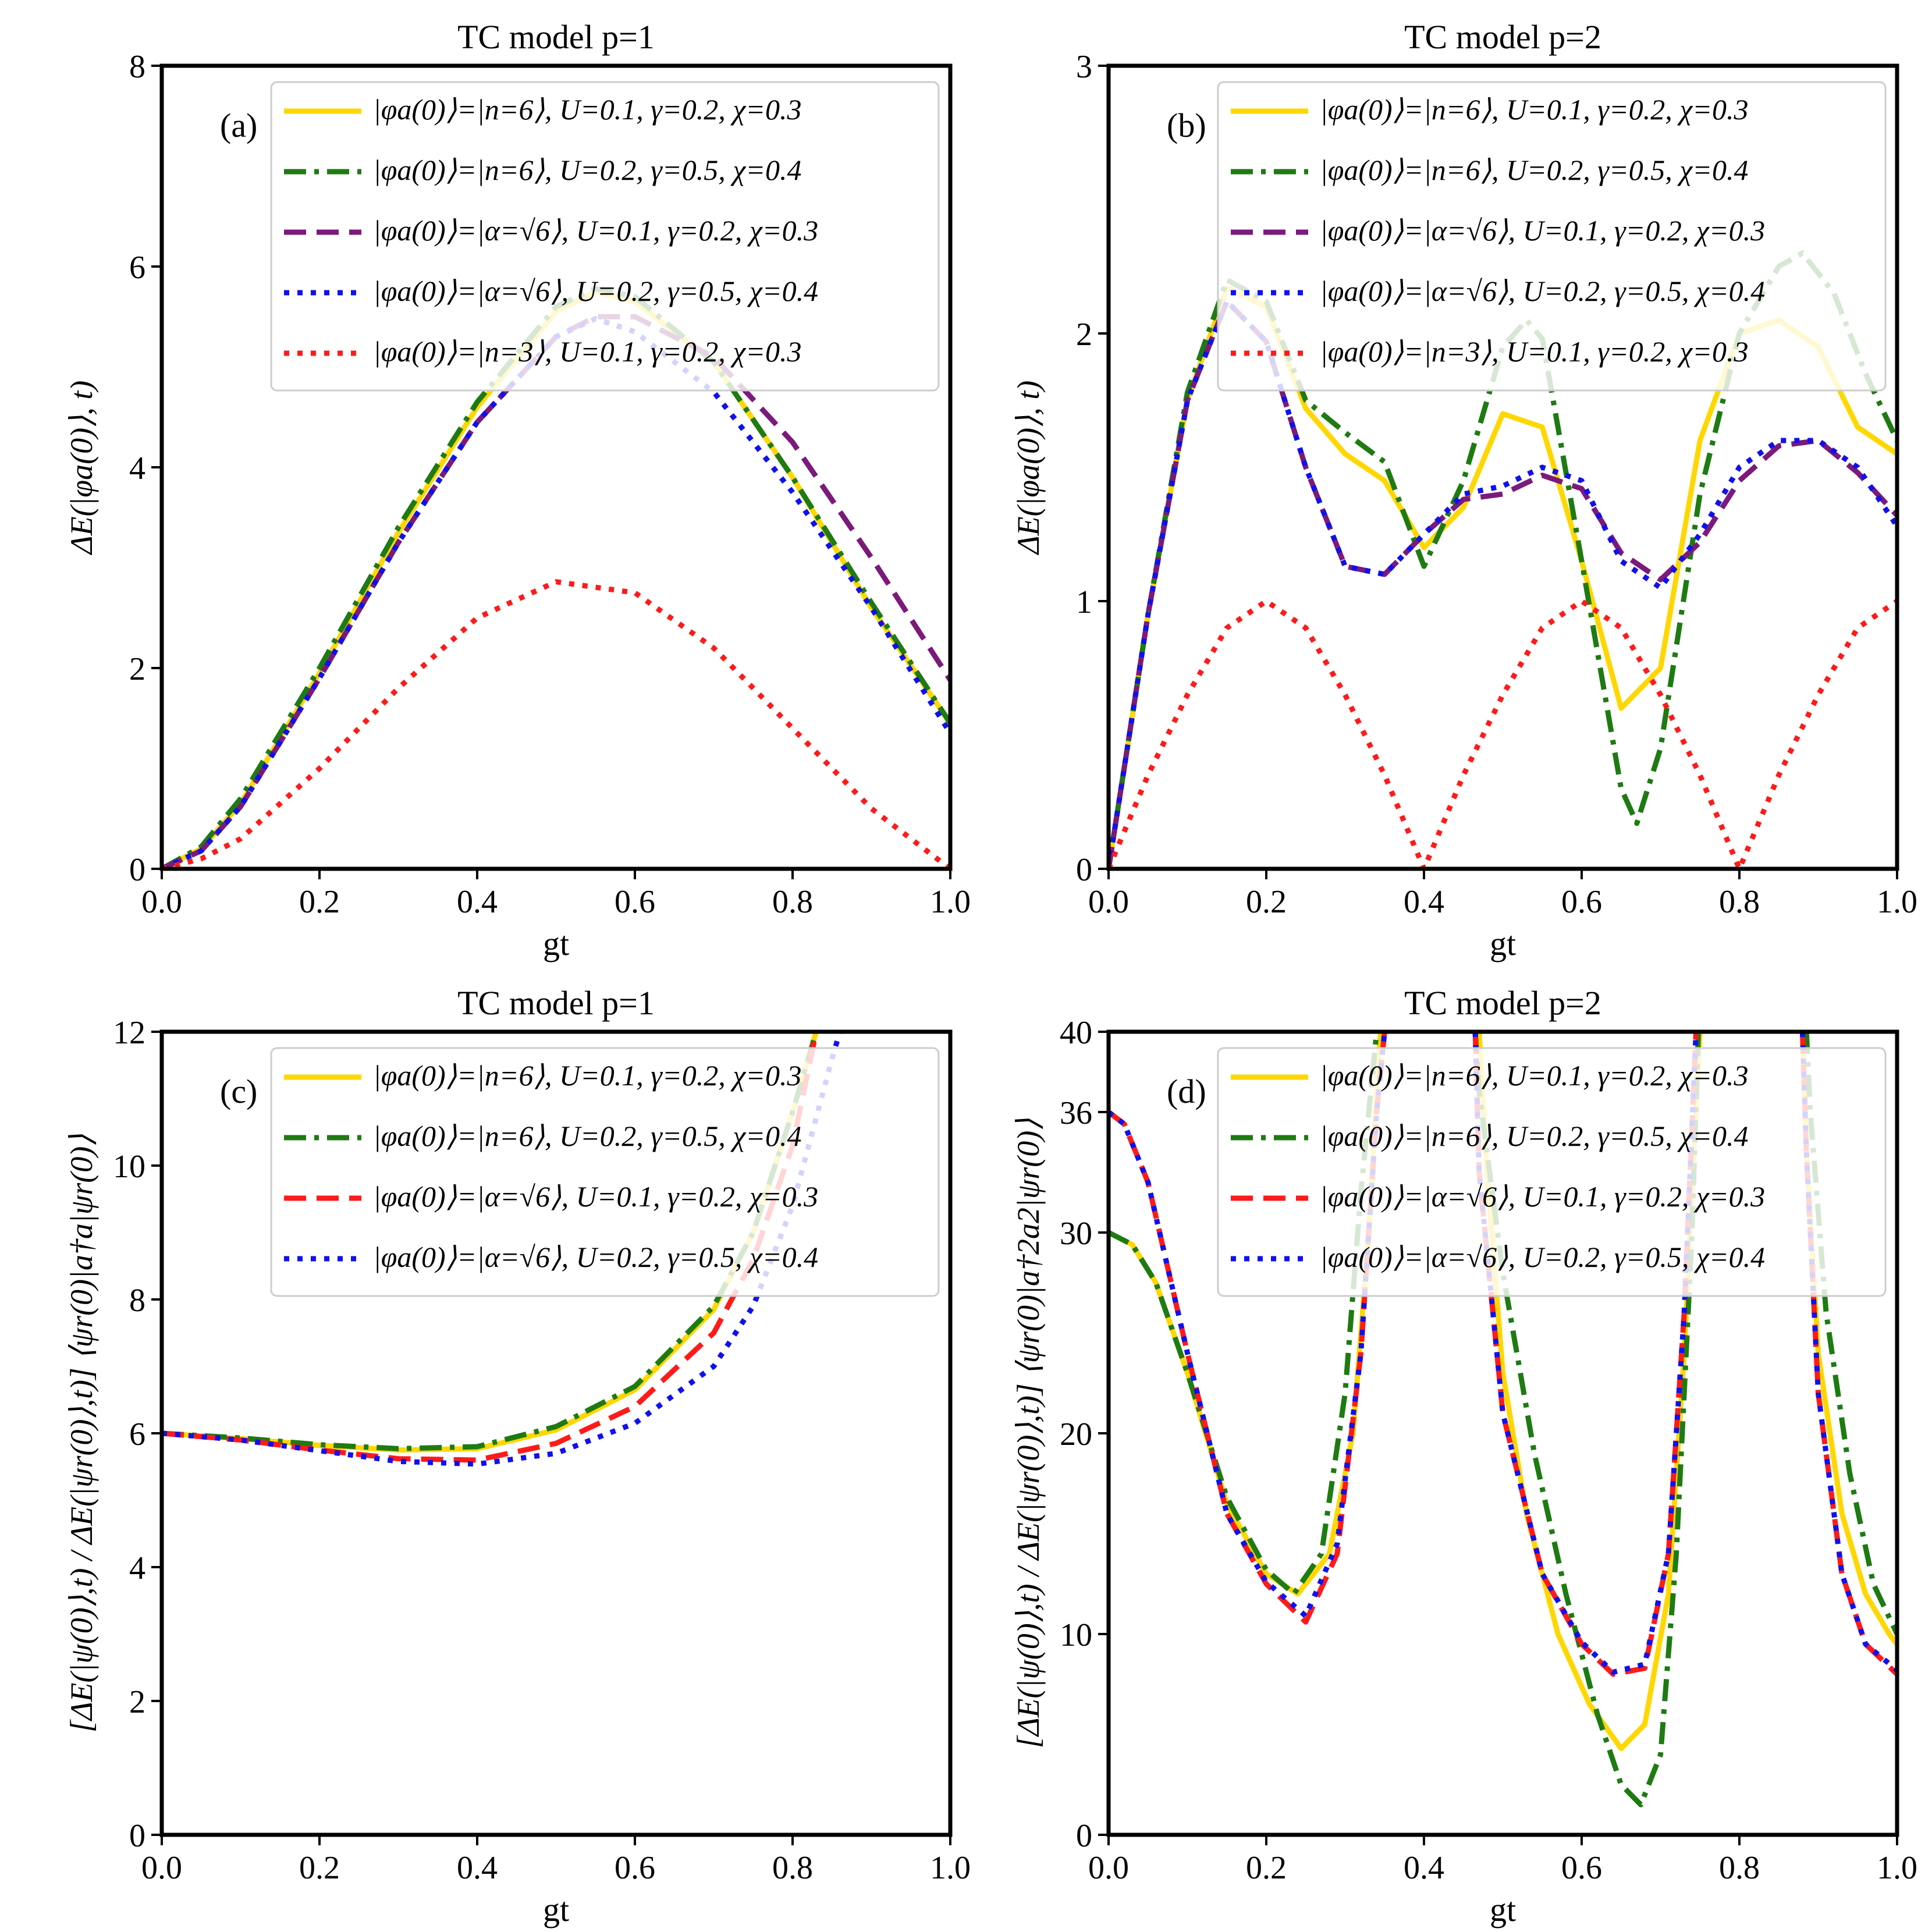  I want to click on y-tick-label: 30, so click(1076, 1234).